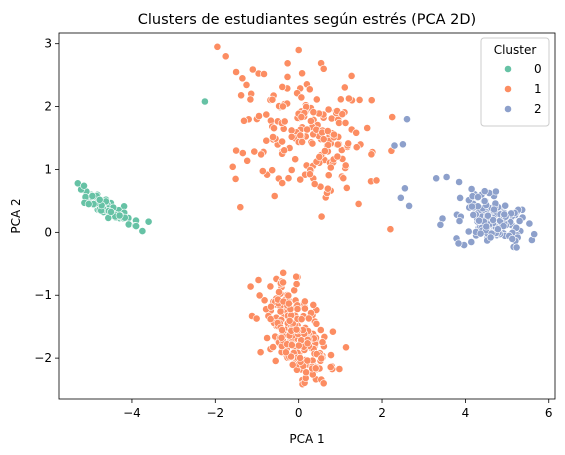  What do you see at coordinates (515, 82) in the screenshot?
I see `legend-box` at bounding box center [515, 82].